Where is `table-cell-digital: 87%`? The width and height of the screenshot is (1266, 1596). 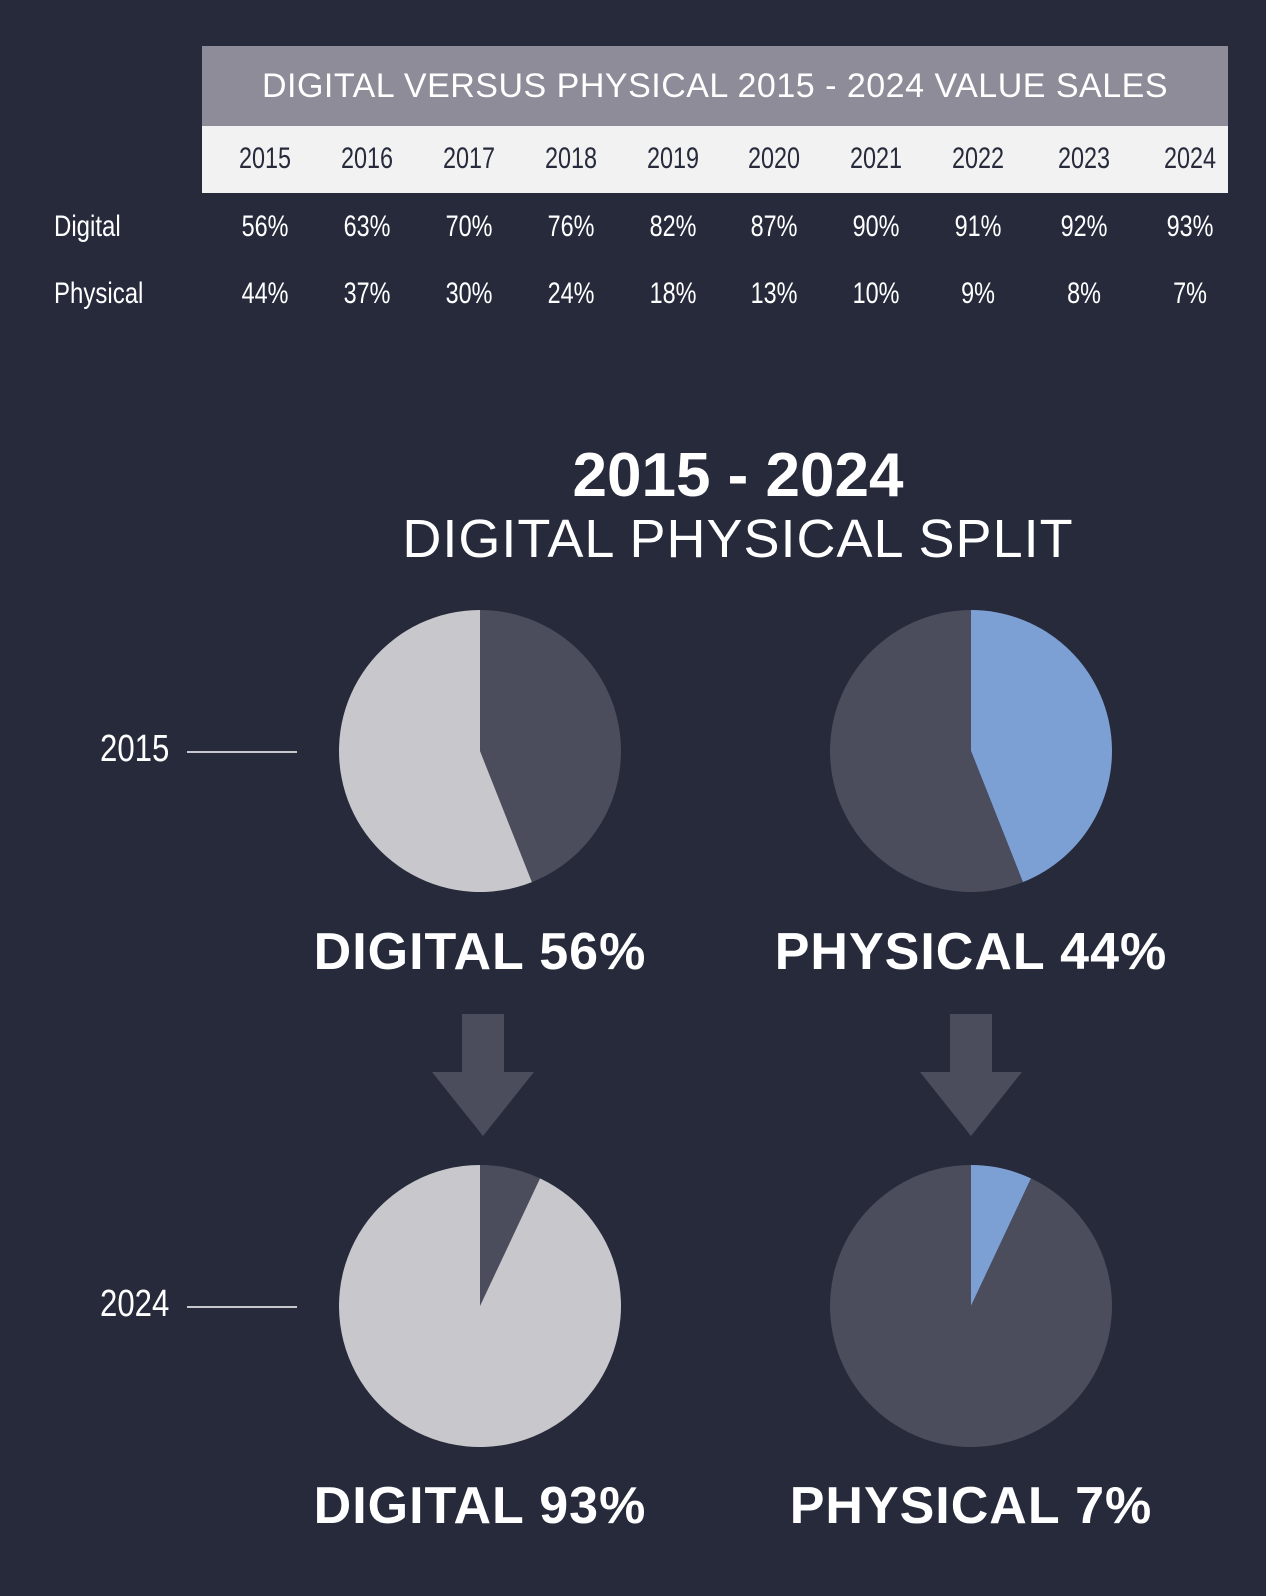 table-cell-digital: 87% is located at coordinates (774, 226).